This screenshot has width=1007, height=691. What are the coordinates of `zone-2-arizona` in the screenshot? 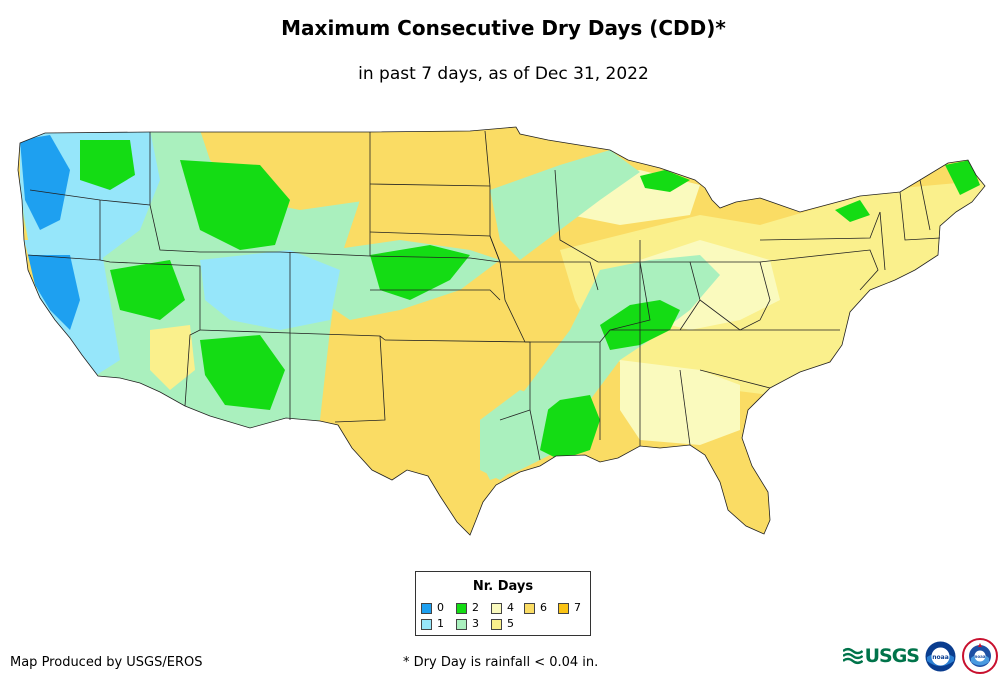 It's located at (242, 372).